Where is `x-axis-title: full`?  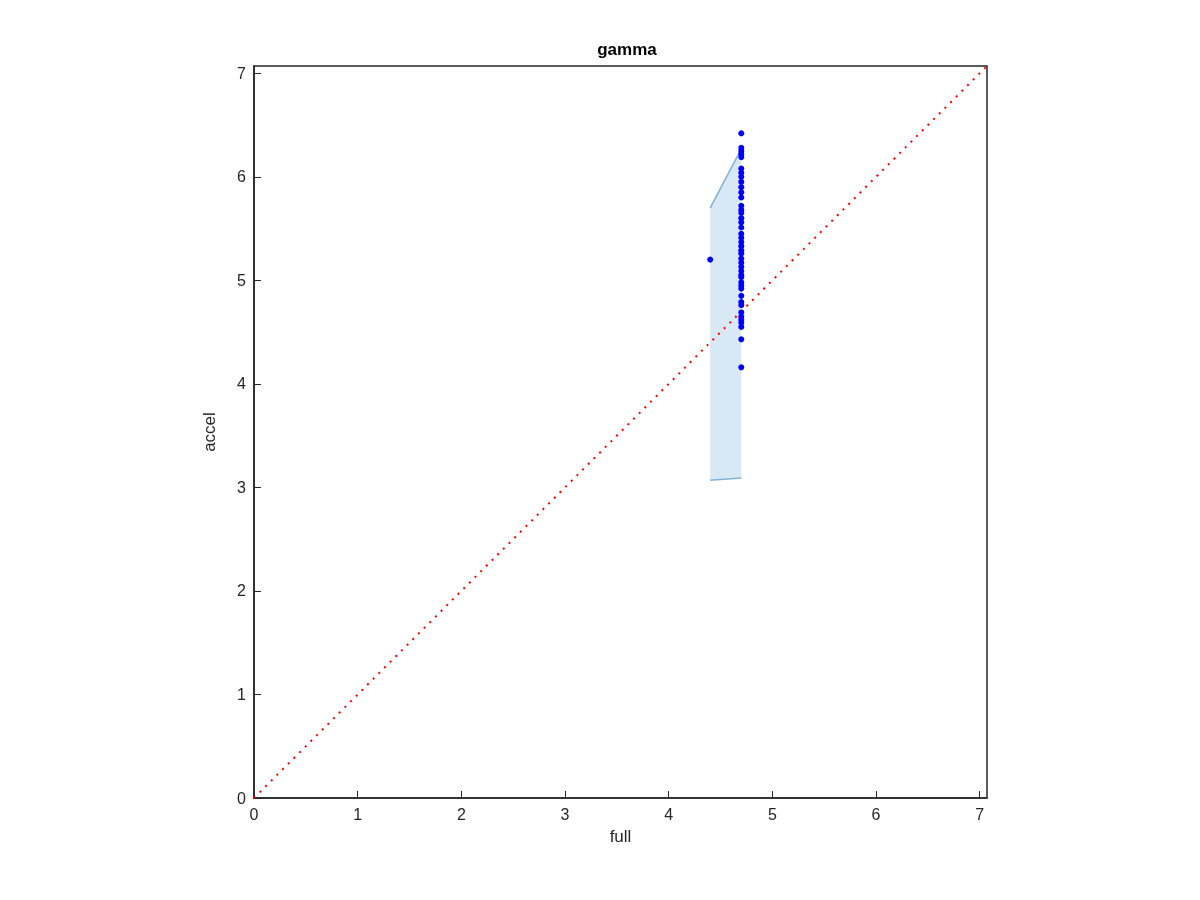
x-axis-title: full is located at coordinates (620, 836).